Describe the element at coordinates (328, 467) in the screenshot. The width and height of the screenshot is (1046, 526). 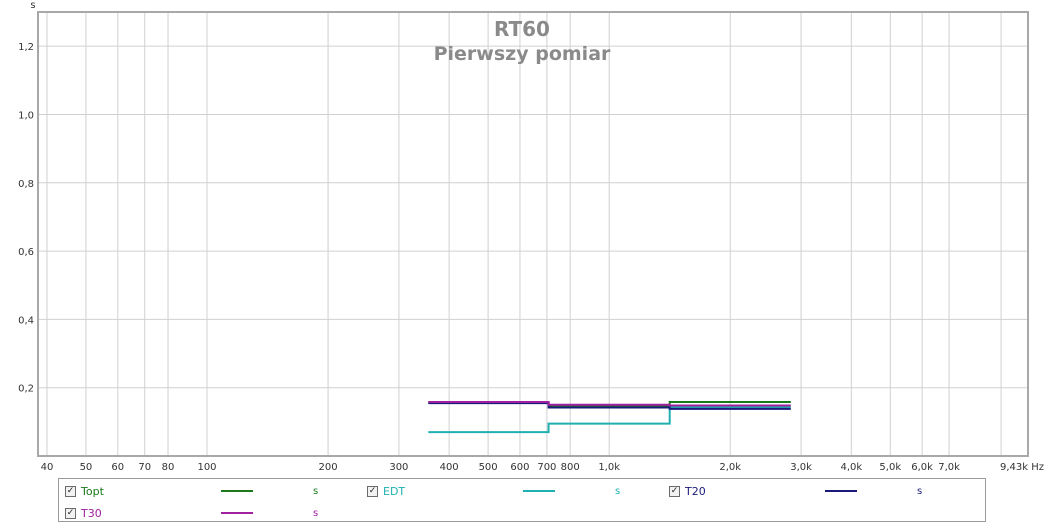
I see `x-tick-label: 200` at that location.